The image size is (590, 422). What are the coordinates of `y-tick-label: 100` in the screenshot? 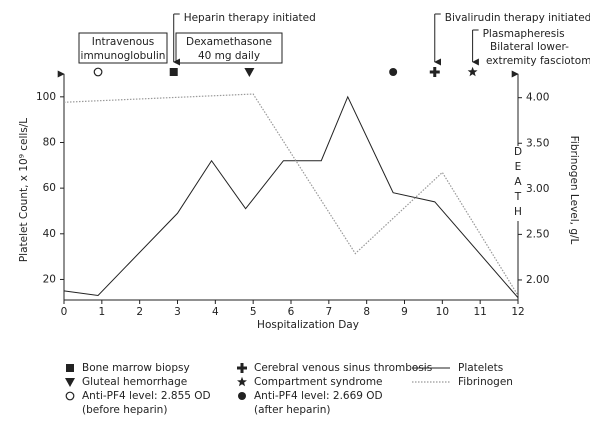 It's located at (46, 97).